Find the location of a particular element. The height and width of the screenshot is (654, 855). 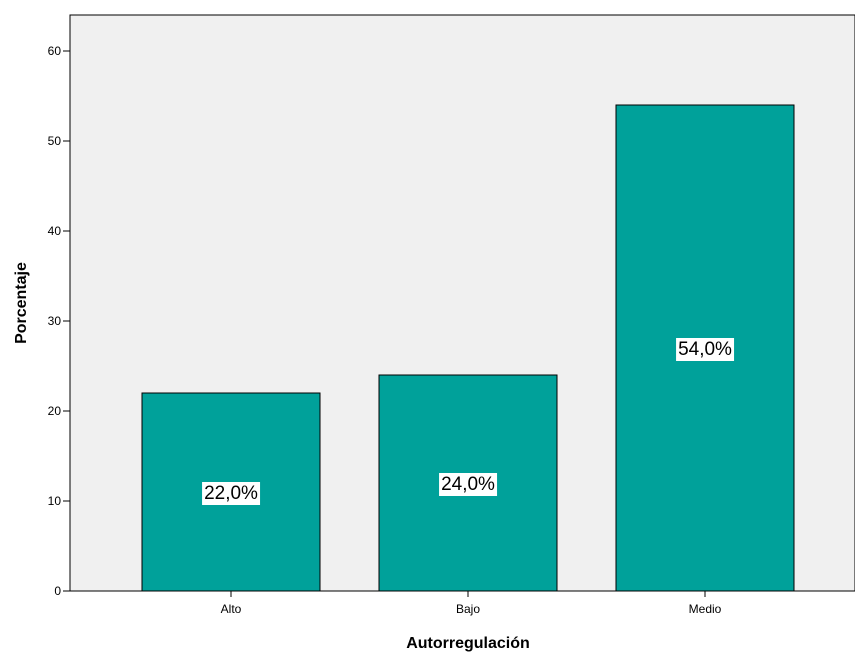

y-tick-label: 30 is located at coordinates (55, 321).